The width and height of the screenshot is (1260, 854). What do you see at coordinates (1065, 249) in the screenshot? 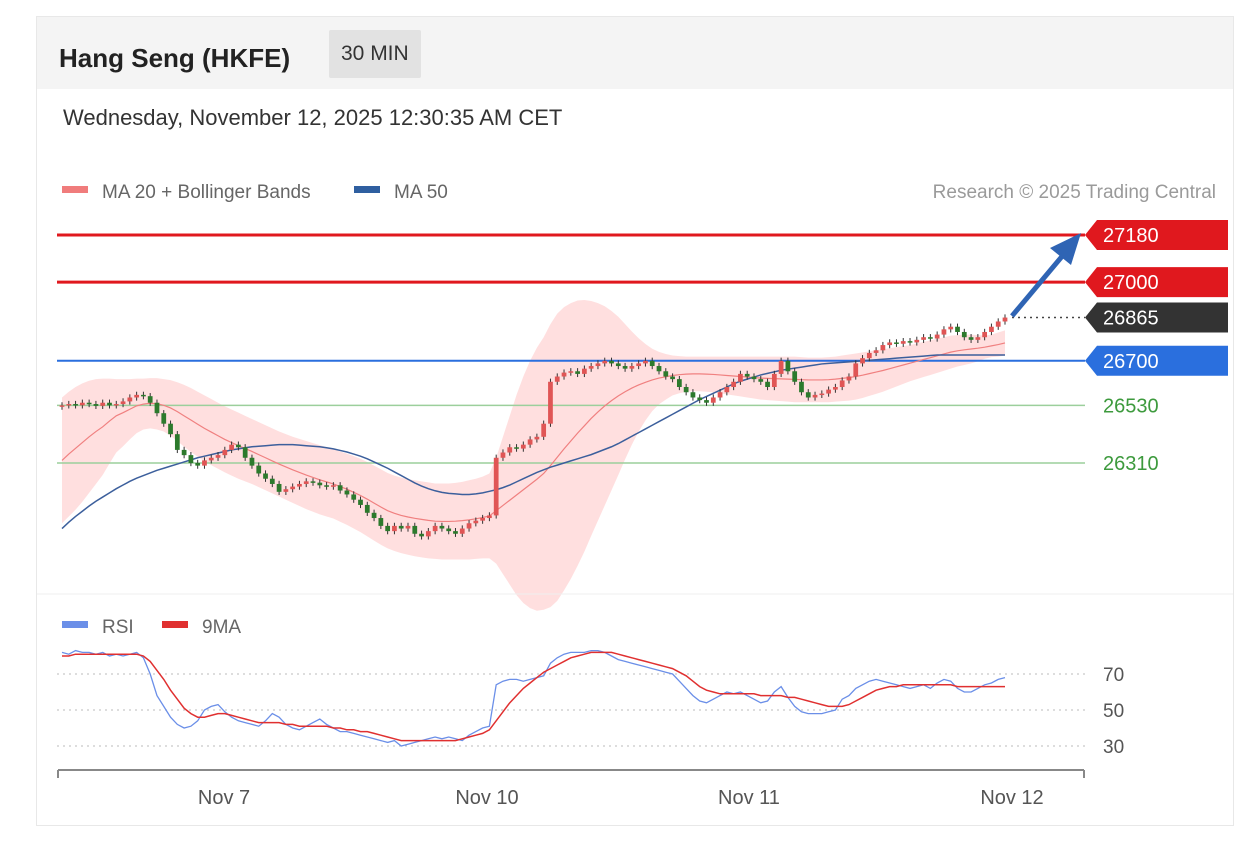
I see `projection-arrow-head` at bounding box center [1065, 249].